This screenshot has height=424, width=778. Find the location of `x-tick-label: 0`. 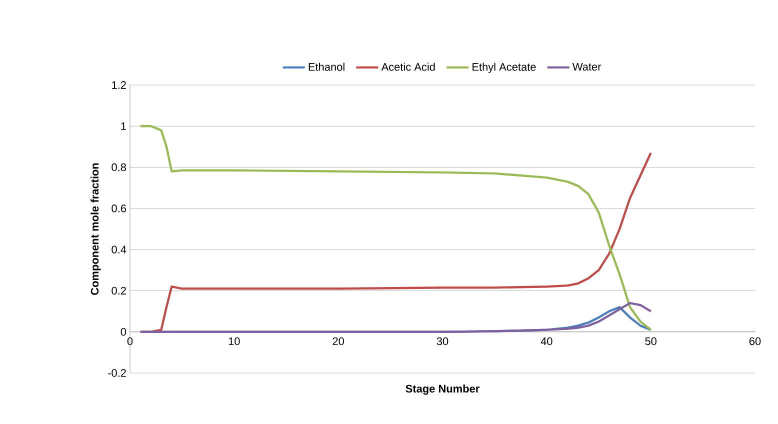

x-tick-label: 0 is located at coordinates (130, 341).